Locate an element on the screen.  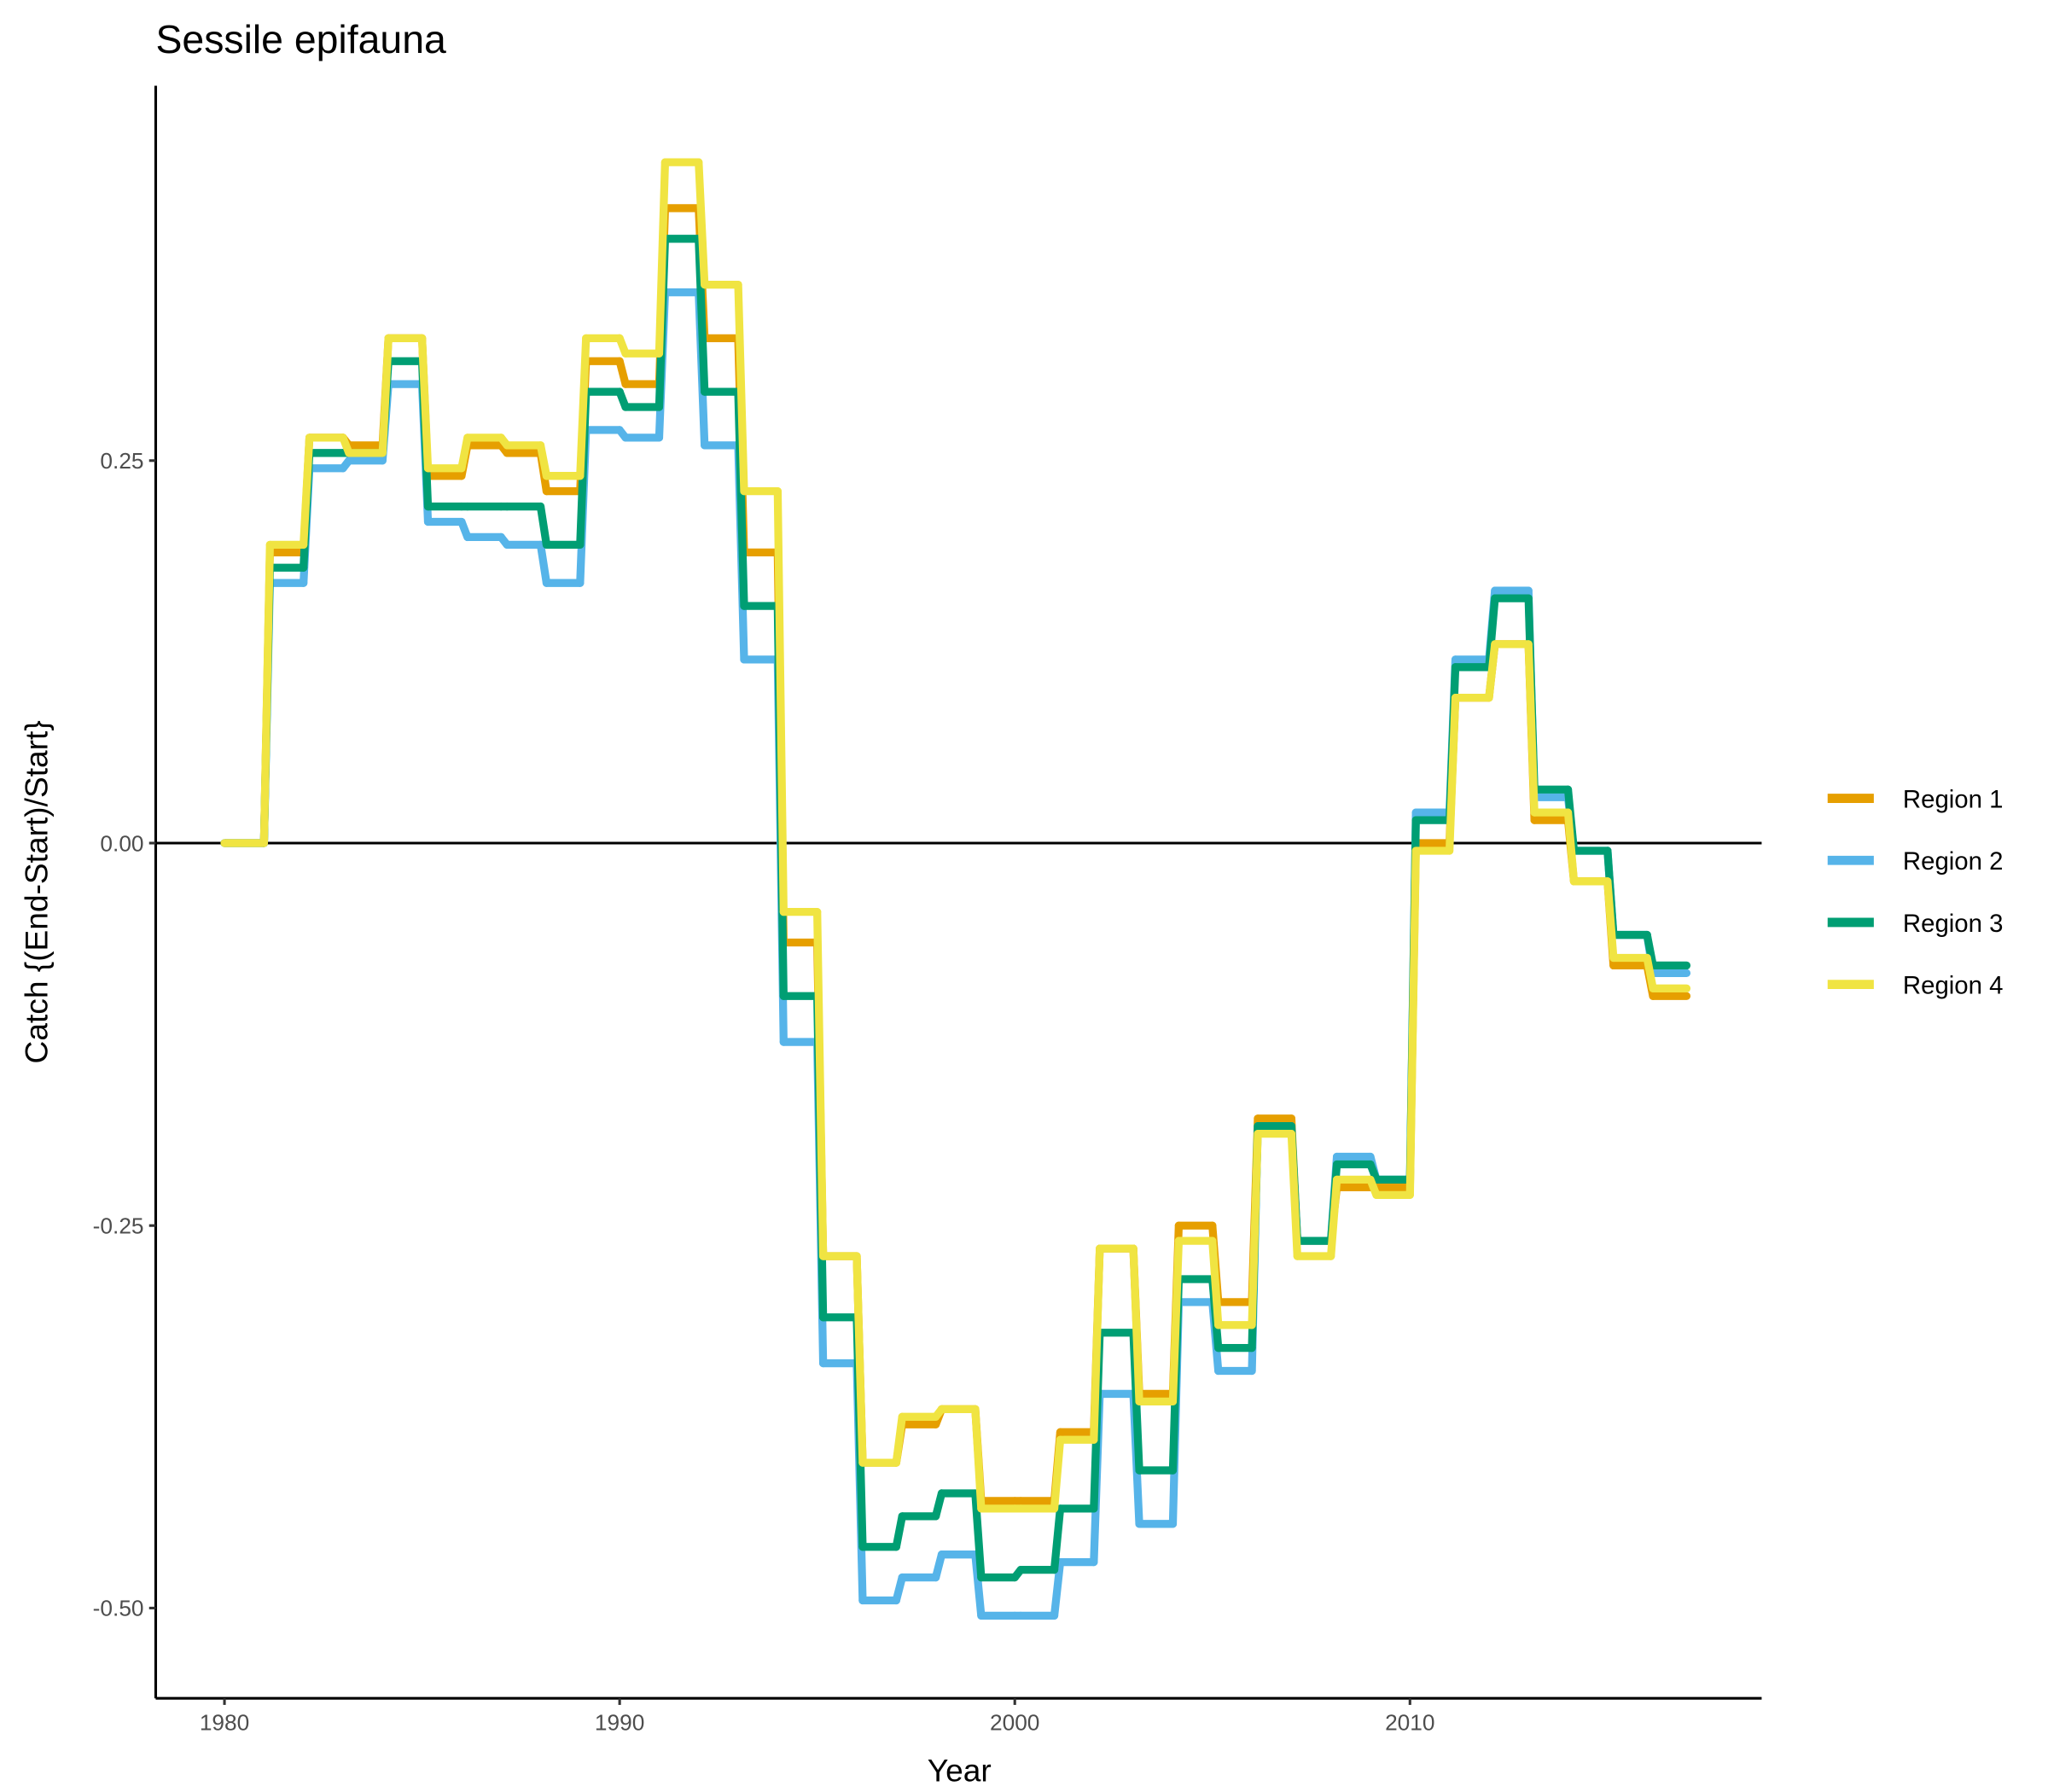
y-tick-label: -0.50 is located at coordinates (119, 1608).